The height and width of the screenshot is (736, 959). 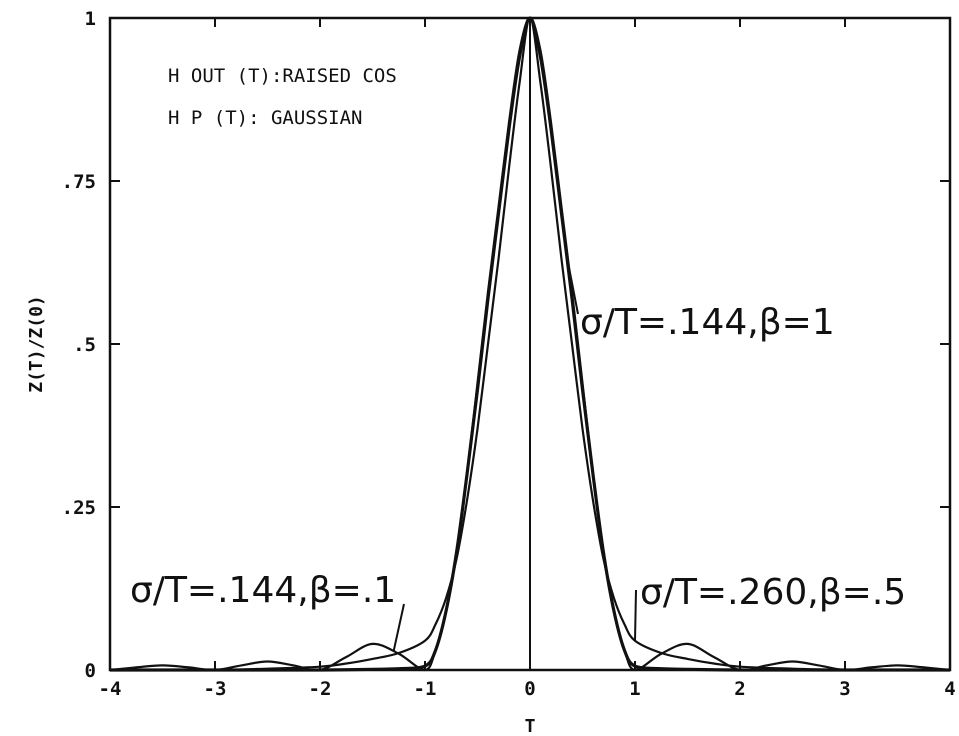 What do you see at coordinates (530, 726) in the screenshot?
I see `x-axis-title: T` at bounding box center [530, 726].